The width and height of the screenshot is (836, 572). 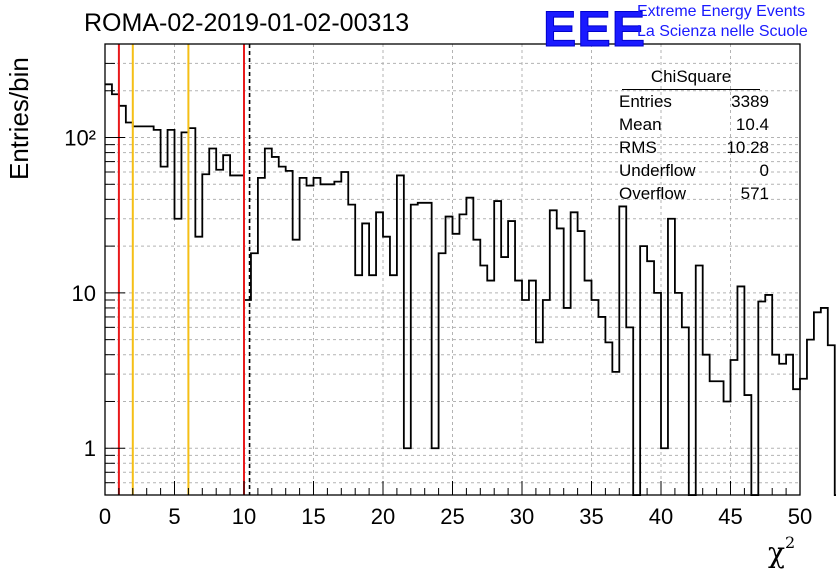 What do you see at coordinates (692, 147) in the screenshot?
I see `stats-row-rms: RMS 10.28` at bounding box center [692, 147].